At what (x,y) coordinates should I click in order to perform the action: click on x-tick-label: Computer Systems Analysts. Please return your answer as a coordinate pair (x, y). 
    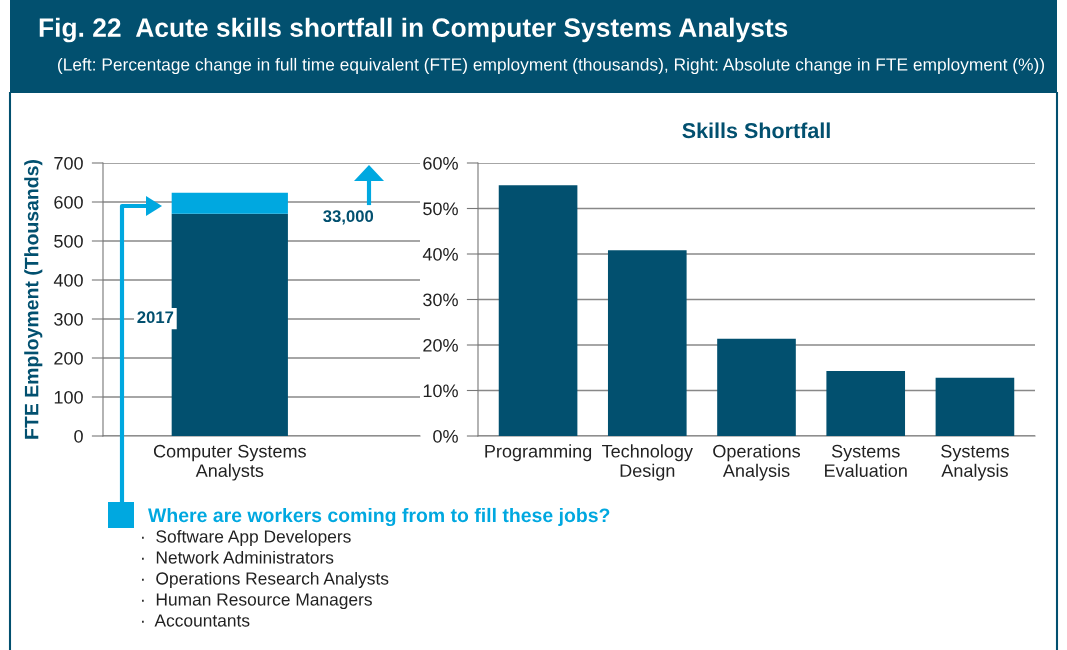
    Looking at the image, I should click on (229, 462).